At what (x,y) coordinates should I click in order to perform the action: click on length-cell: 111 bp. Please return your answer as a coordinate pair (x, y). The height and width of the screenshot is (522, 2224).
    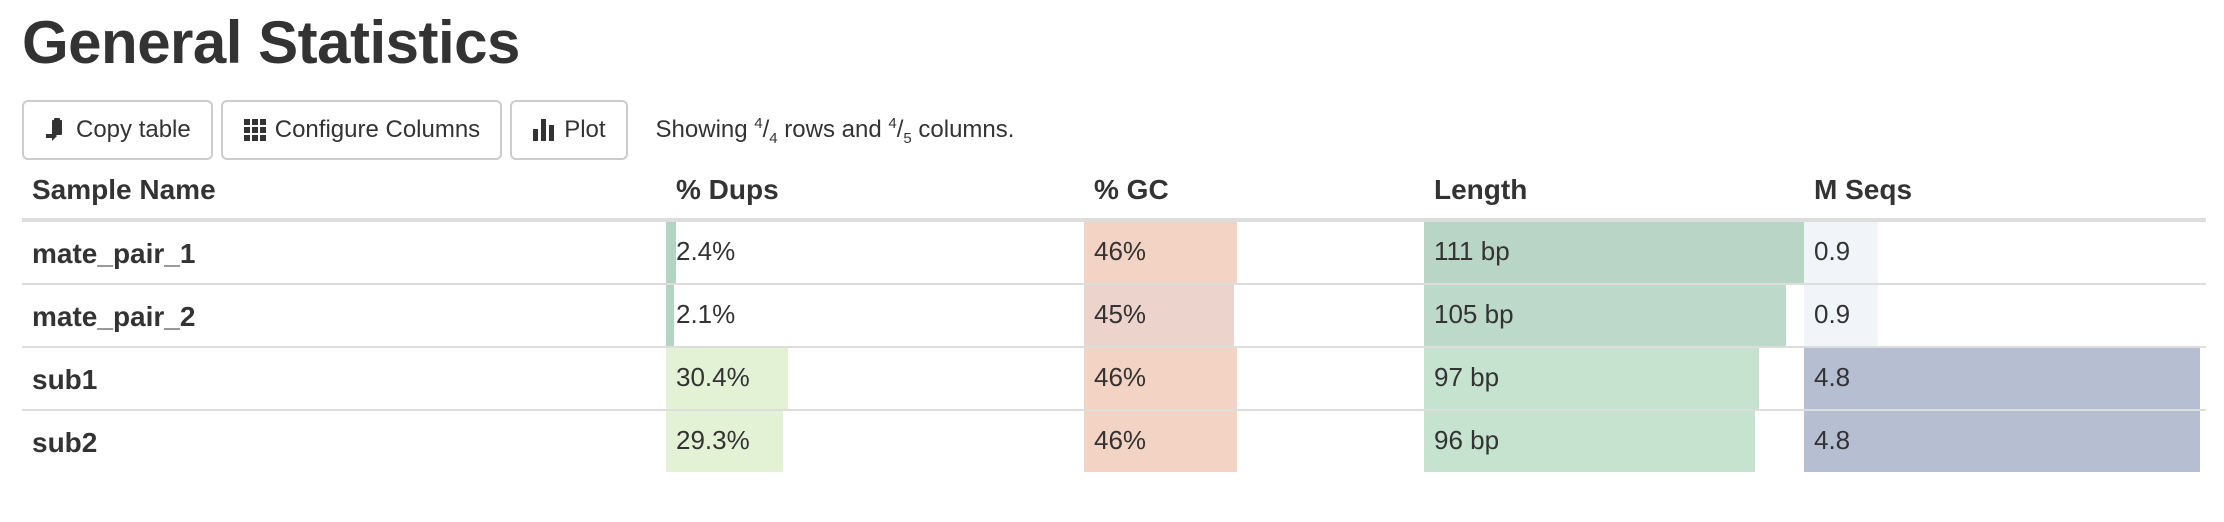
    Looking at the image, I should click on (1614, 252).